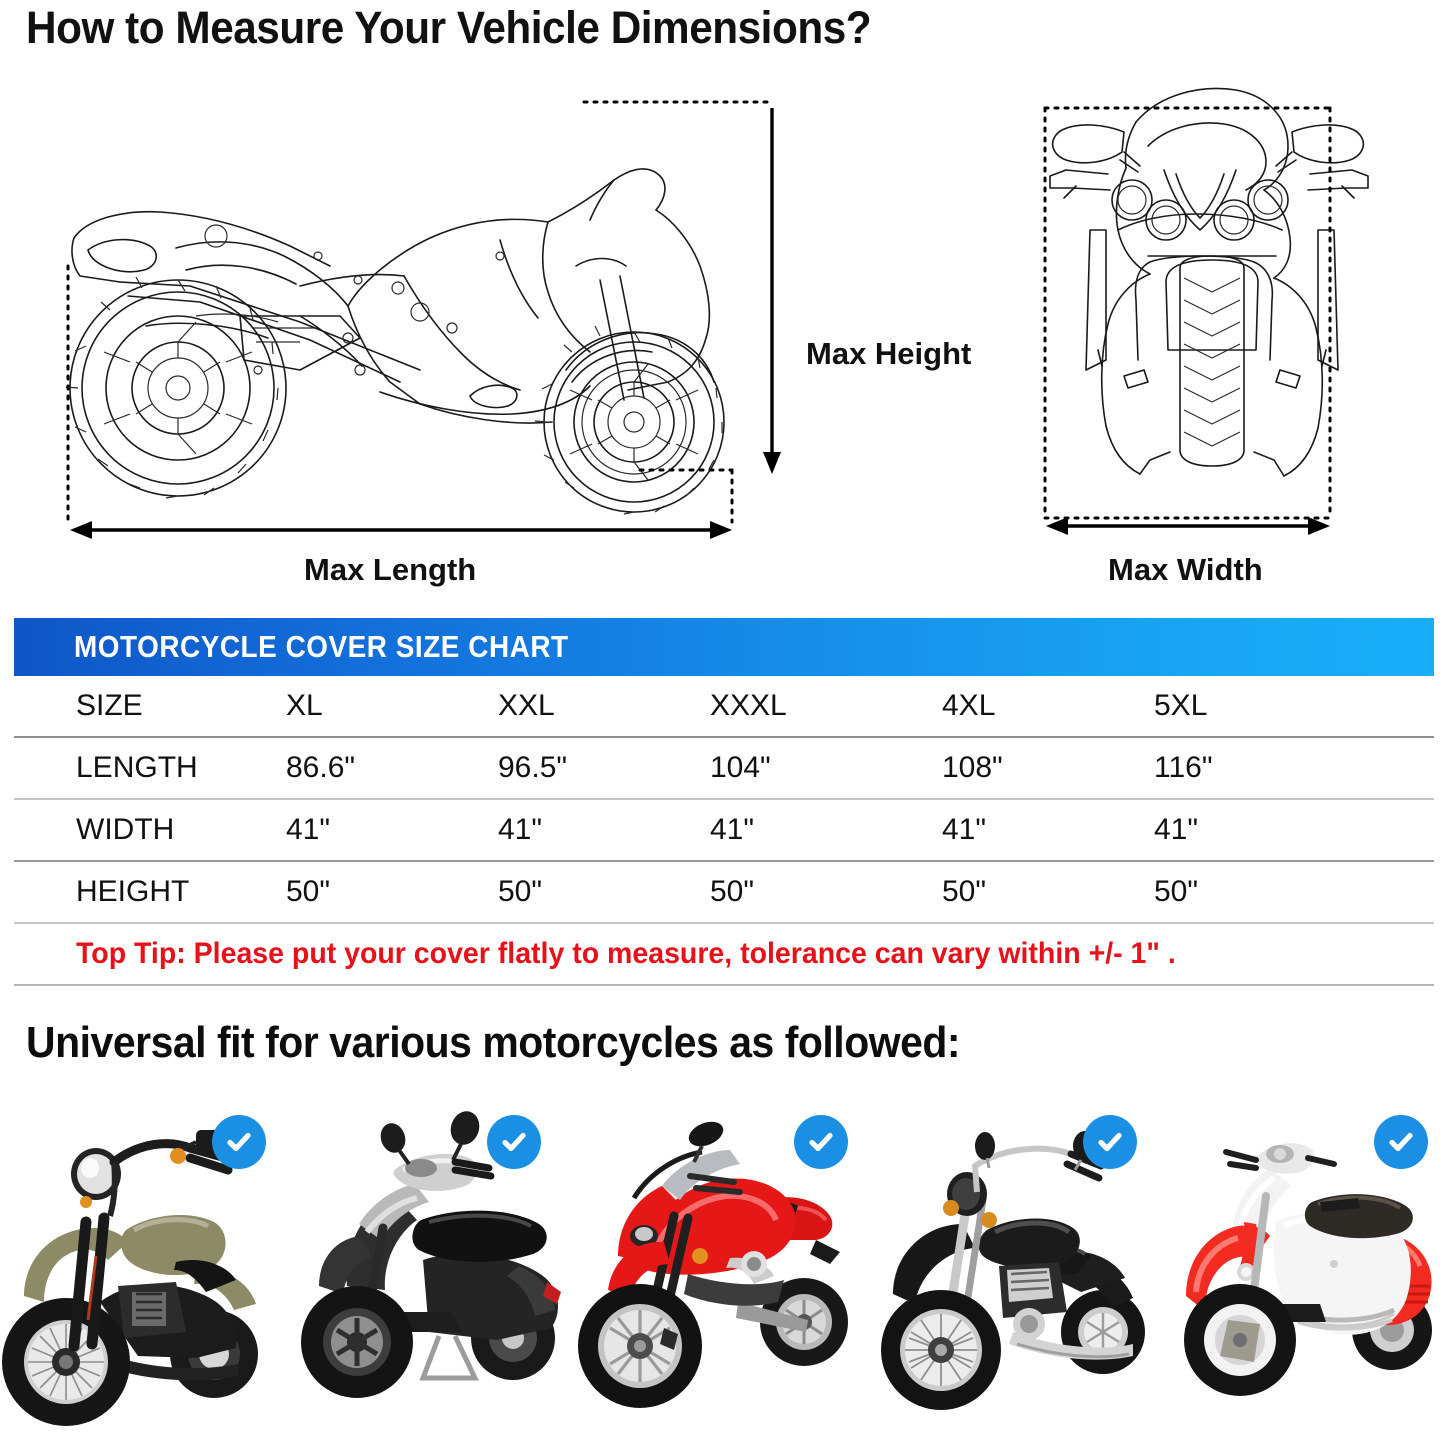 The height and width of the screenshot is (1433, 1445). What do you see at coordinates (826, 830) in the screenshot?
I see `cell-width-xxxl: 41"` at bounding box center [826, 830].